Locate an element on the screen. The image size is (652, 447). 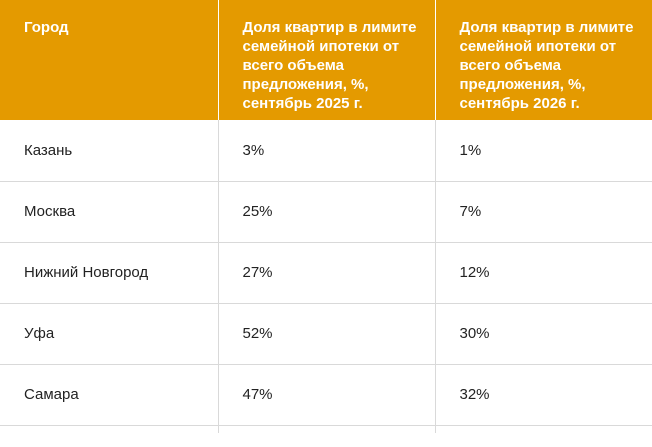
table-row: Самара 47% 32% is located at coordinates (326, 395).